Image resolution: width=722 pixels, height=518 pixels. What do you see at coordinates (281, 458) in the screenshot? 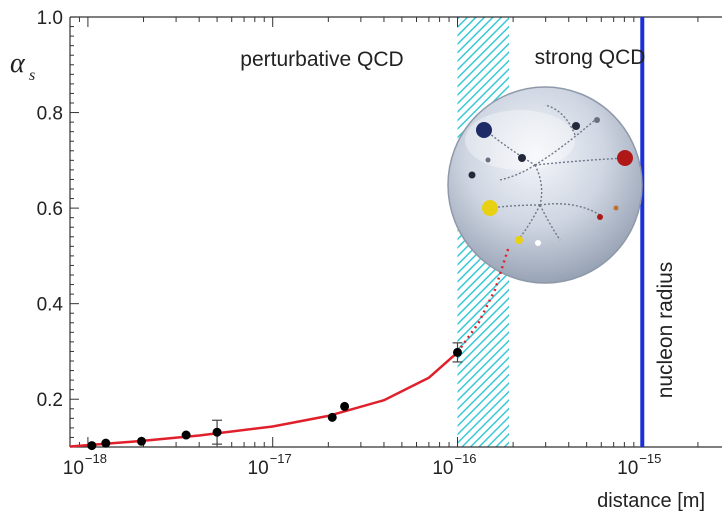
I see `x-tick-exponent: −17` at bounding box center [281, 458].